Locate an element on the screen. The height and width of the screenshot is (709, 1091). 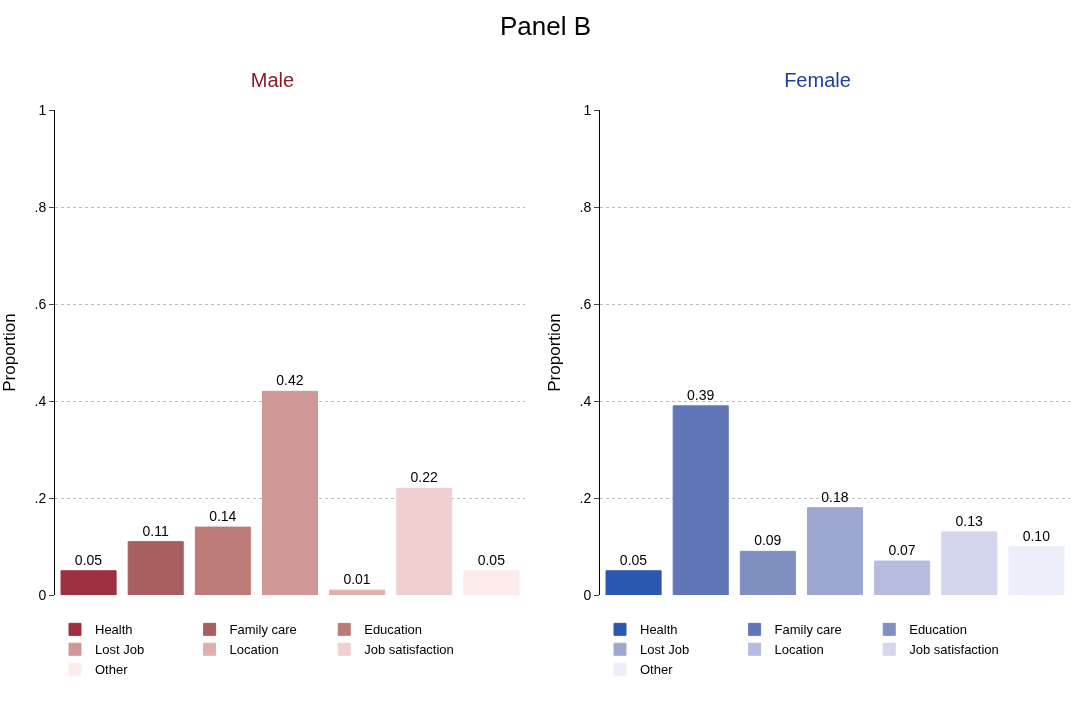
data-label: 0.22 is located at coordinates (424, 477).